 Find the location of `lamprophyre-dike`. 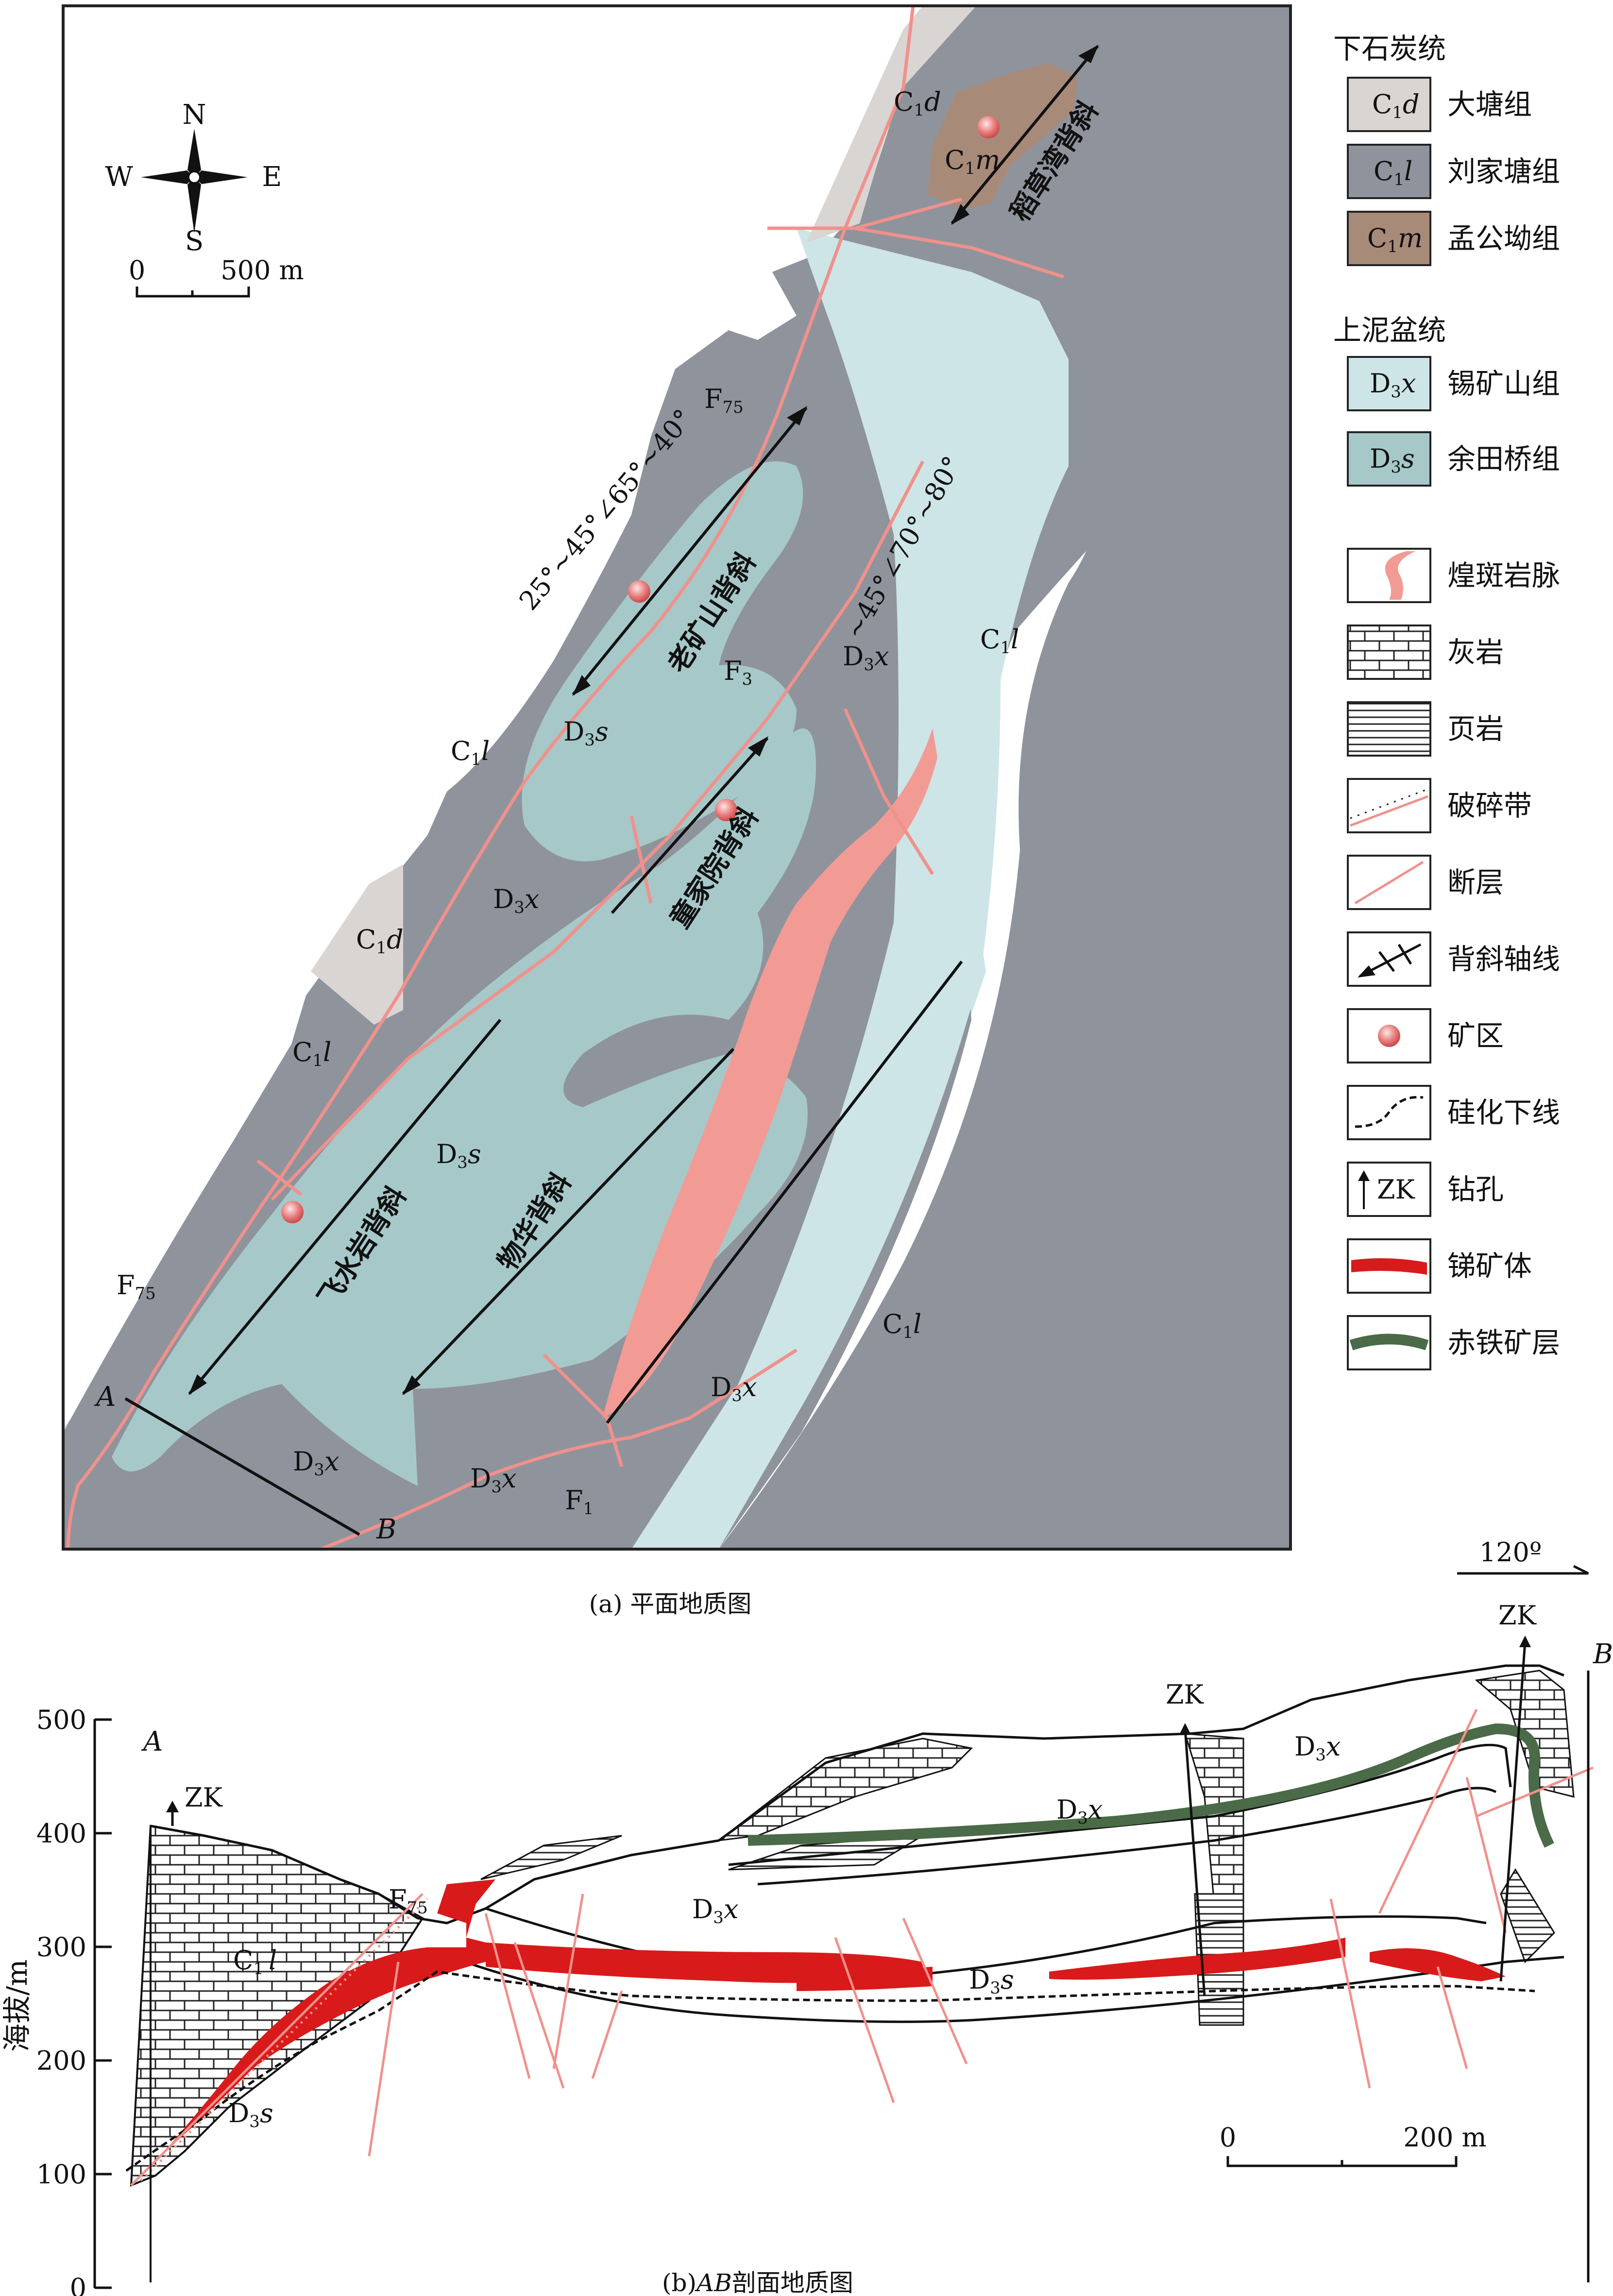

lamprophyre-dike is located at coordinates (770, 1073).